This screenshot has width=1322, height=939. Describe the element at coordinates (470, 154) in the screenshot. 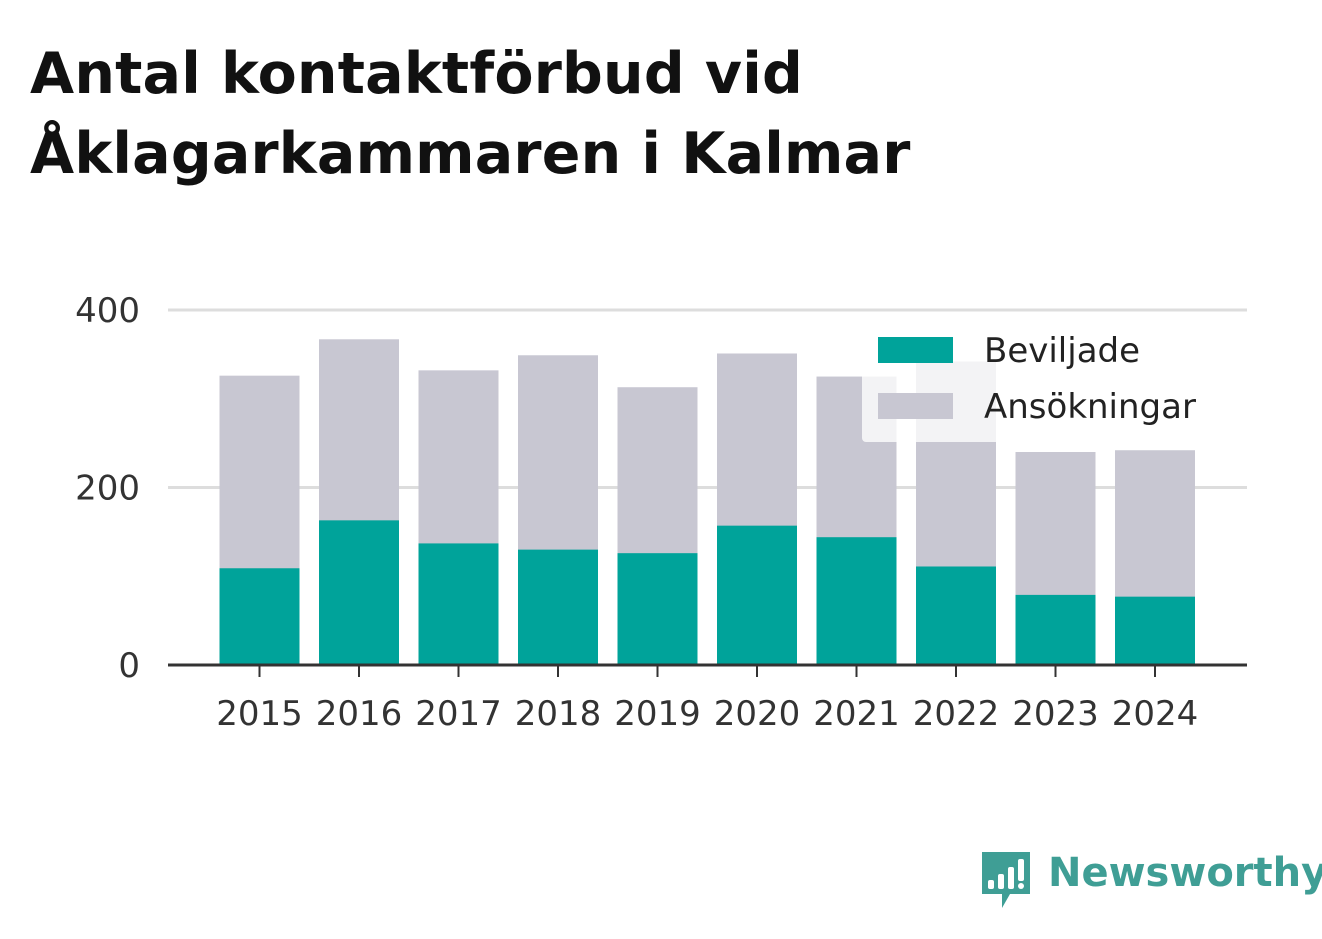

I see `chart-title-line-2: Åklagarkammaren i Kalmar` at that location.